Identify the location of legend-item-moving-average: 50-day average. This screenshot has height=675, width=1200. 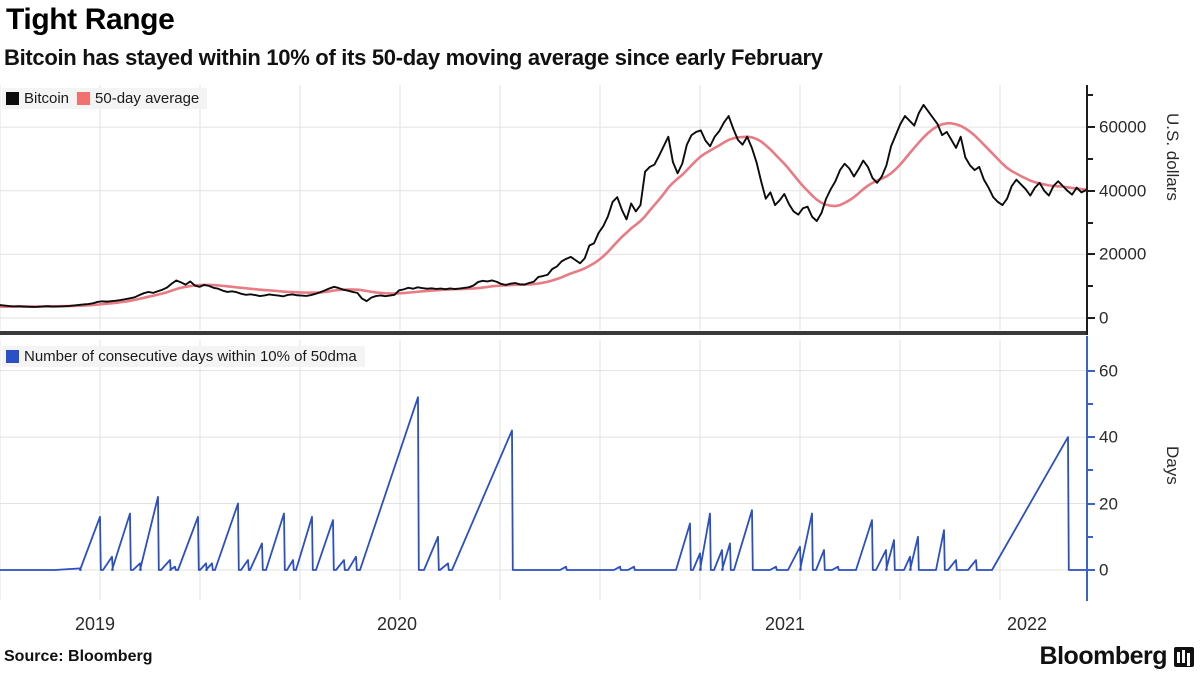
(138, 98).